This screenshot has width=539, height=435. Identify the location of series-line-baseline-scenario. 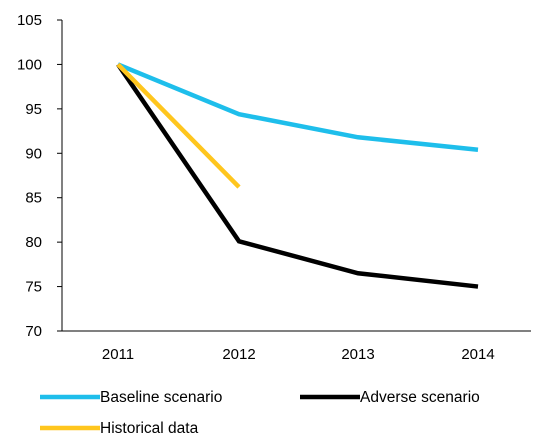
(298, 107).